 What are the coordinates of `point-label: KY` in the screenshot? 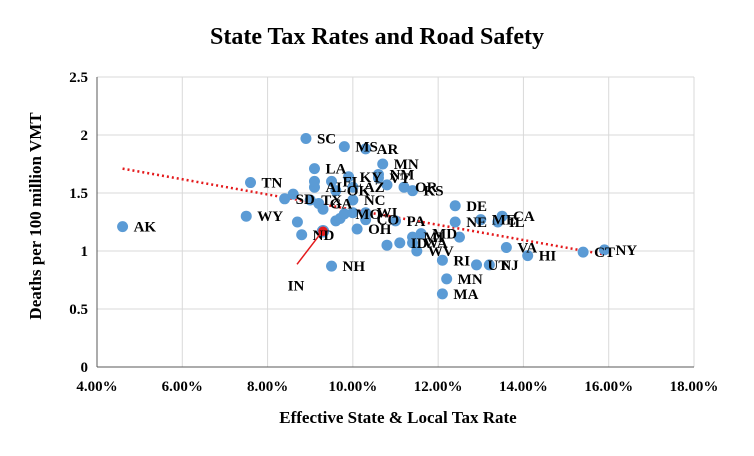 It's located at (371, 178).